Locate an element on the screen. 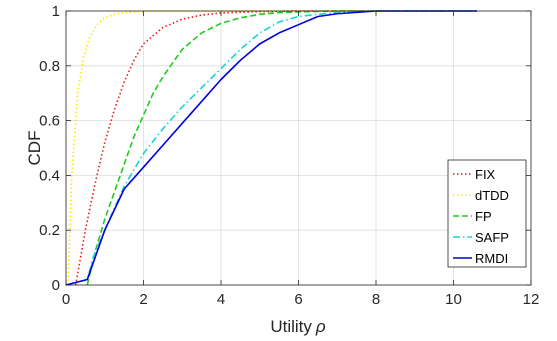  x-tick-label: 6 is located at coordinates (298, 299).